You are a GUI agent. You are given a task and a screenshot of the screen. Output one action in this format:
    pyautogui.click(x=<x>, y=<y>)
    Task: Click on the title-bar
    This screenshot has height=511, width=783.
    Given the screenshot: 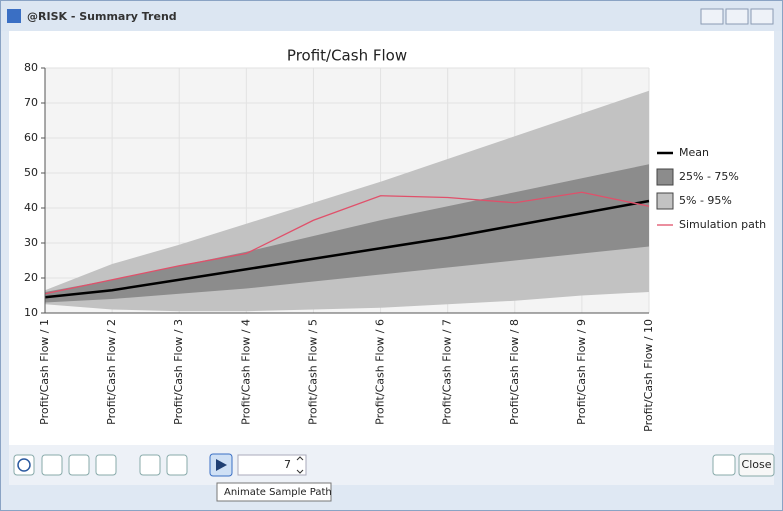 What is the action you would take?
    pyautogui.click(x=391, y=16)
    